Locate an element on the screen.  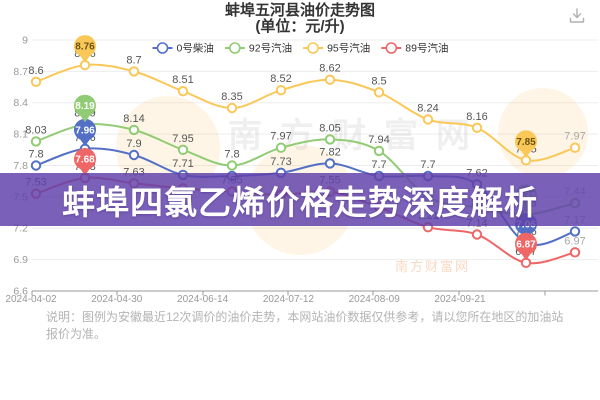
svg-text: 8.76 is located at coordinates (85, 47).